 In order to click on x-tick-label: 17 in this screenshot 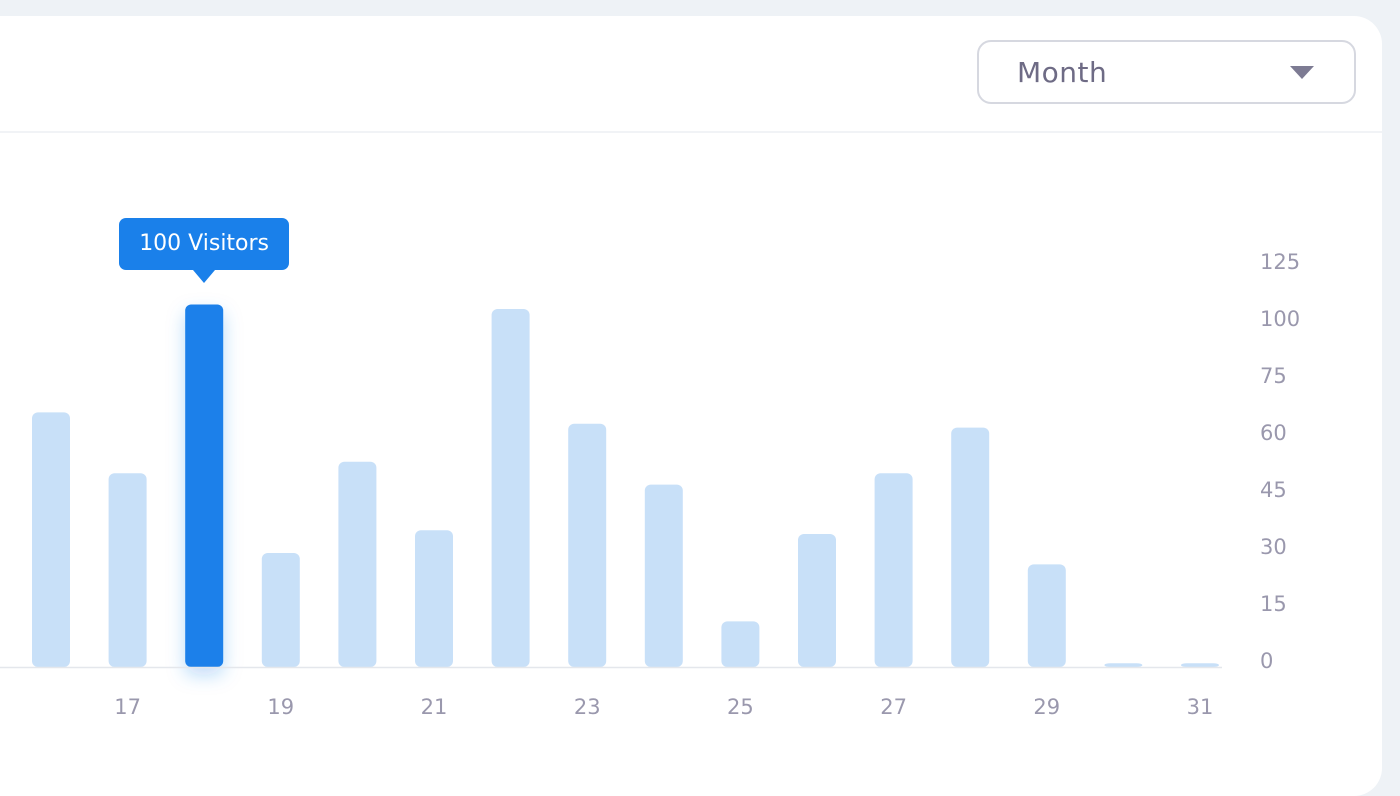, I will do `click(127, 707)`.